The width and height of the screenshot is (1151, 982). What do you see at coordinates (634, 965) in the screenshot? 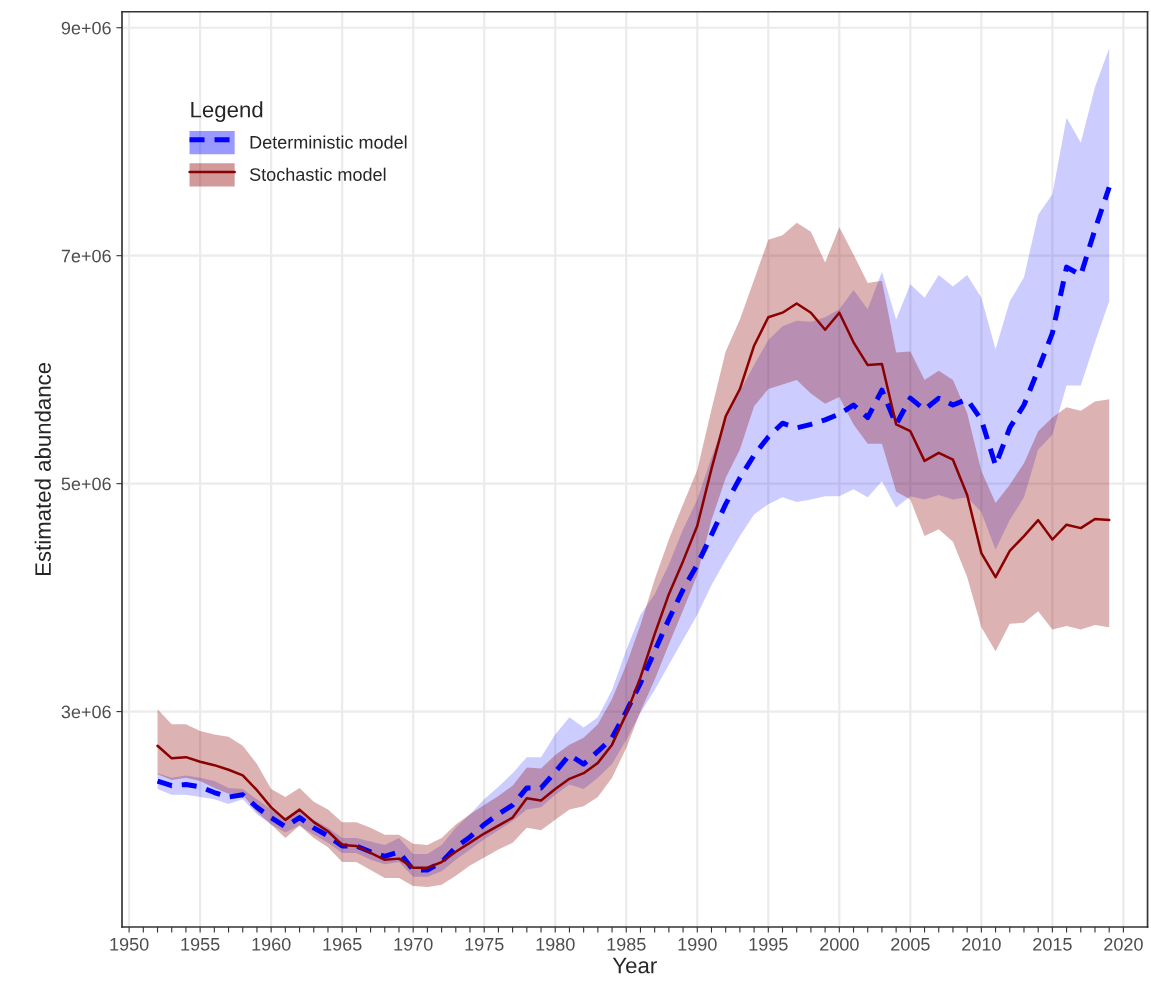
I see `x-axis-title: Year` at bounding box center [634, 965].